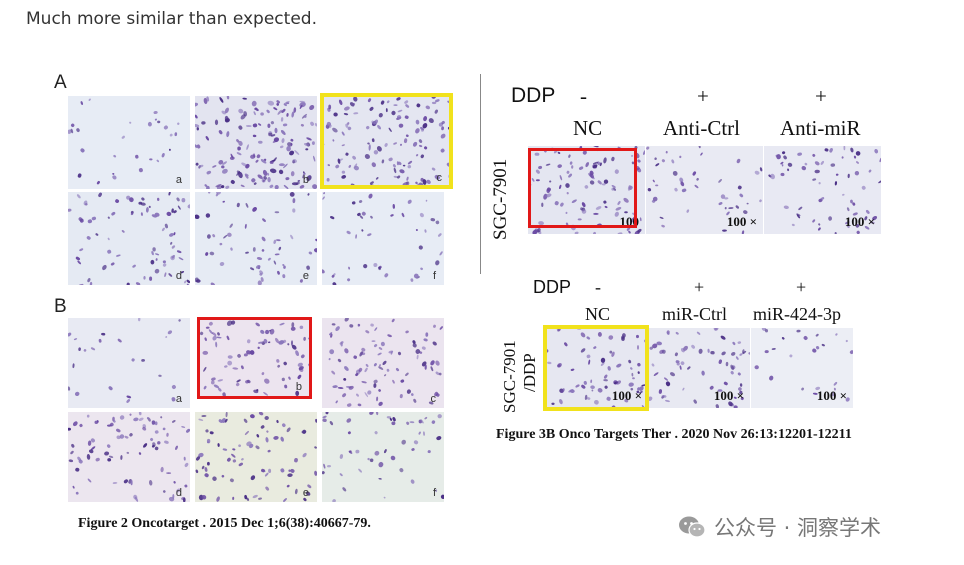 Image resolution: width=964 pixels, height=565 pixels. What do you see at coordinates (171, 19) in the screenshot?
I see `intro-text: Much more similar than expected.` at bounding box center [171, 19].